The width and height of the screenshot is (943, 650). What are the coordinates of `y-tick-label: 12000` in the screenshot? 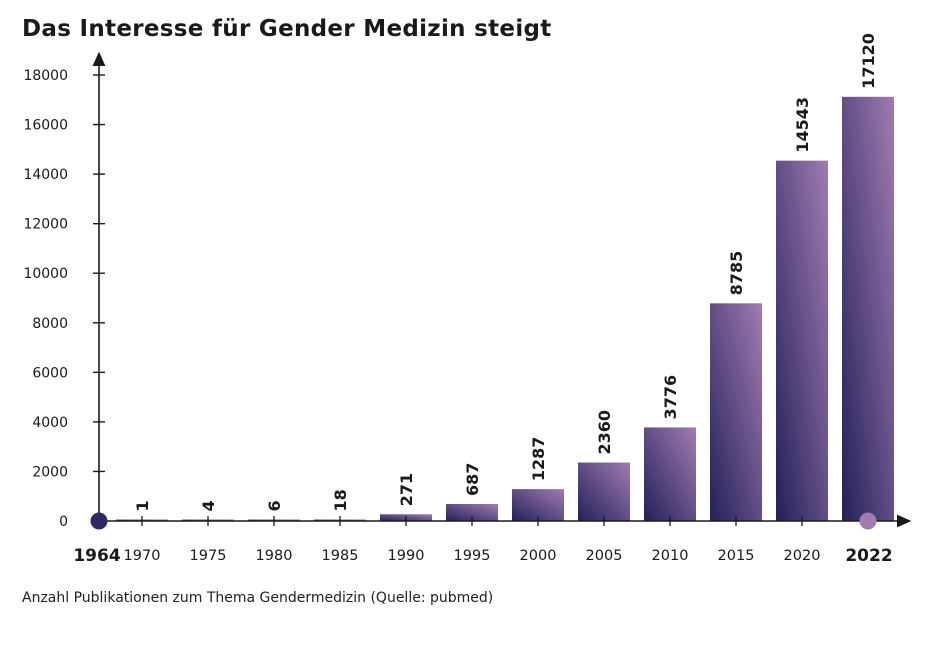 It's located at (45, 225).